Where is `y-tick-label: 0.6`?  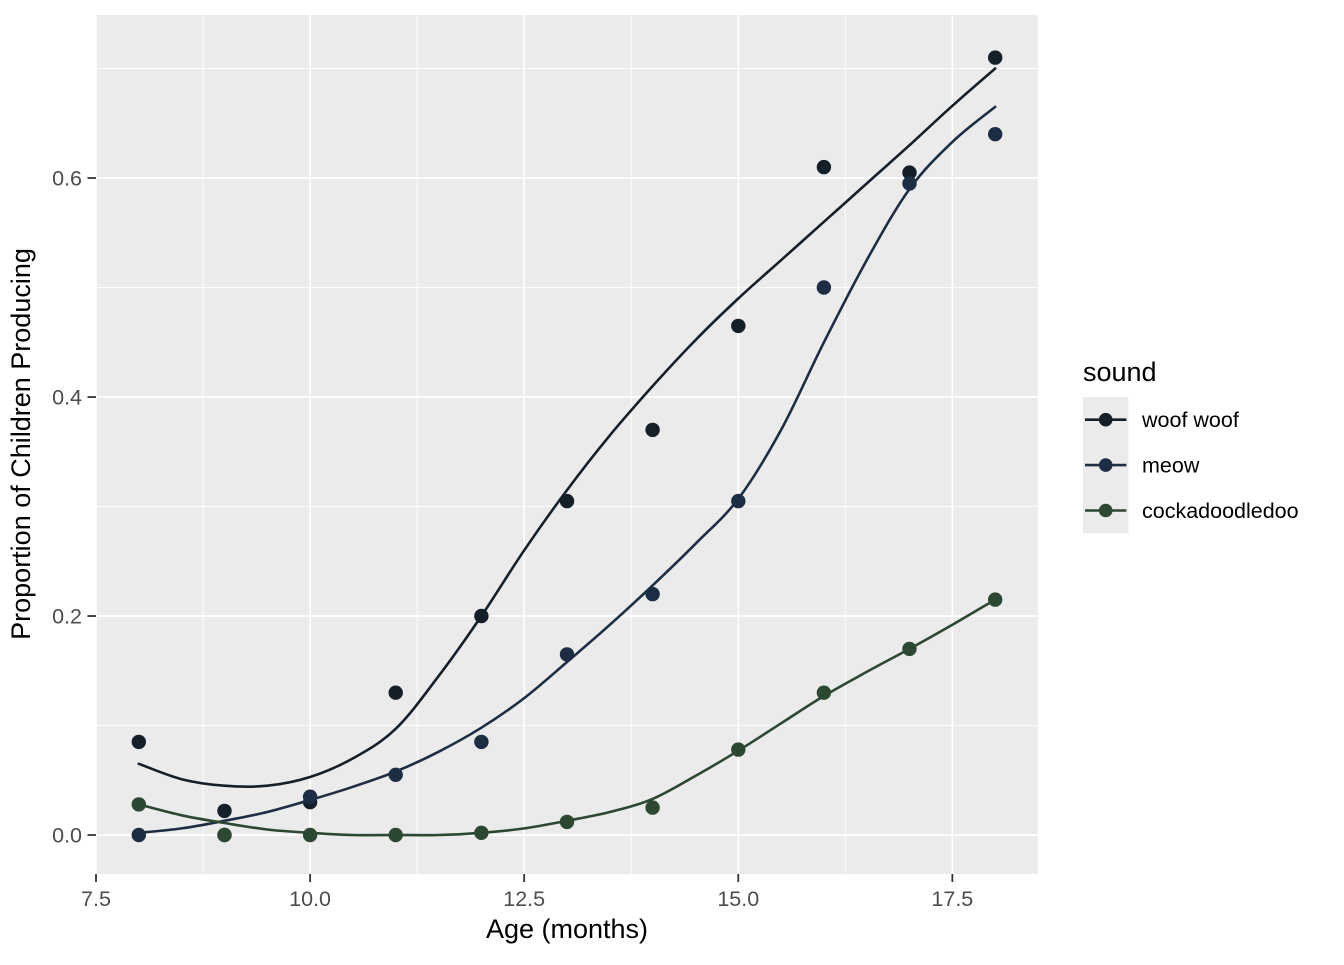 y-tick-label: 0.6 is located at coordinates (67, 179).